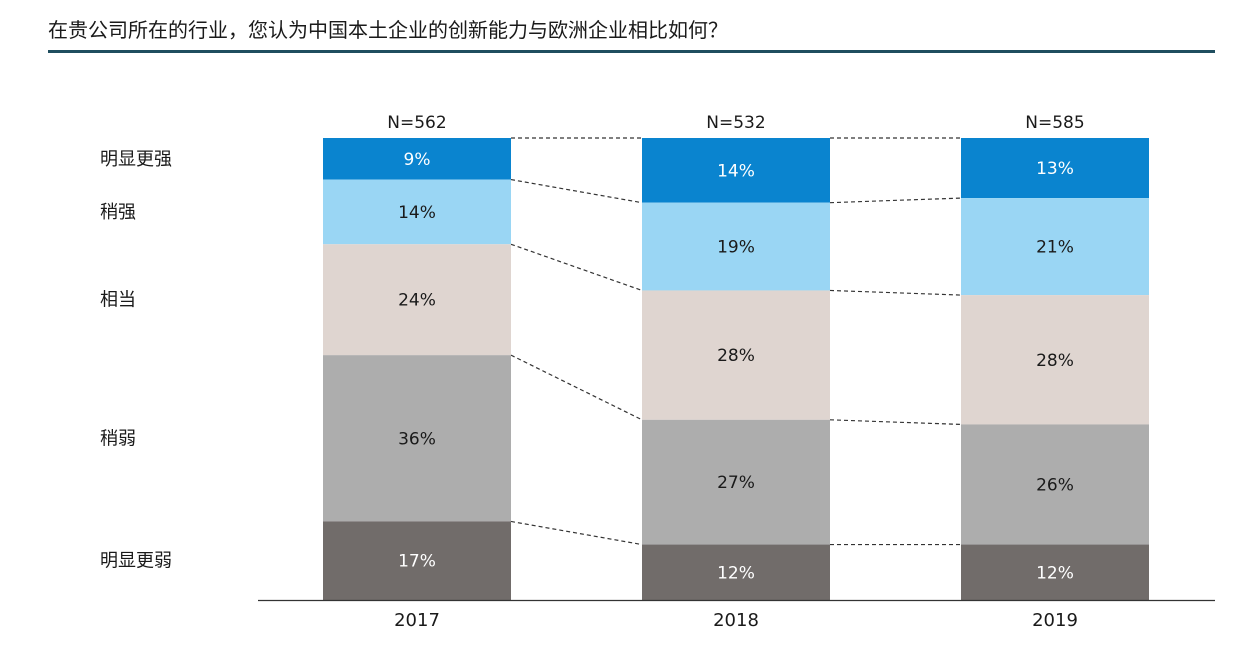  I want to click on value-label-2017-3: 36%, so click(417, 439).